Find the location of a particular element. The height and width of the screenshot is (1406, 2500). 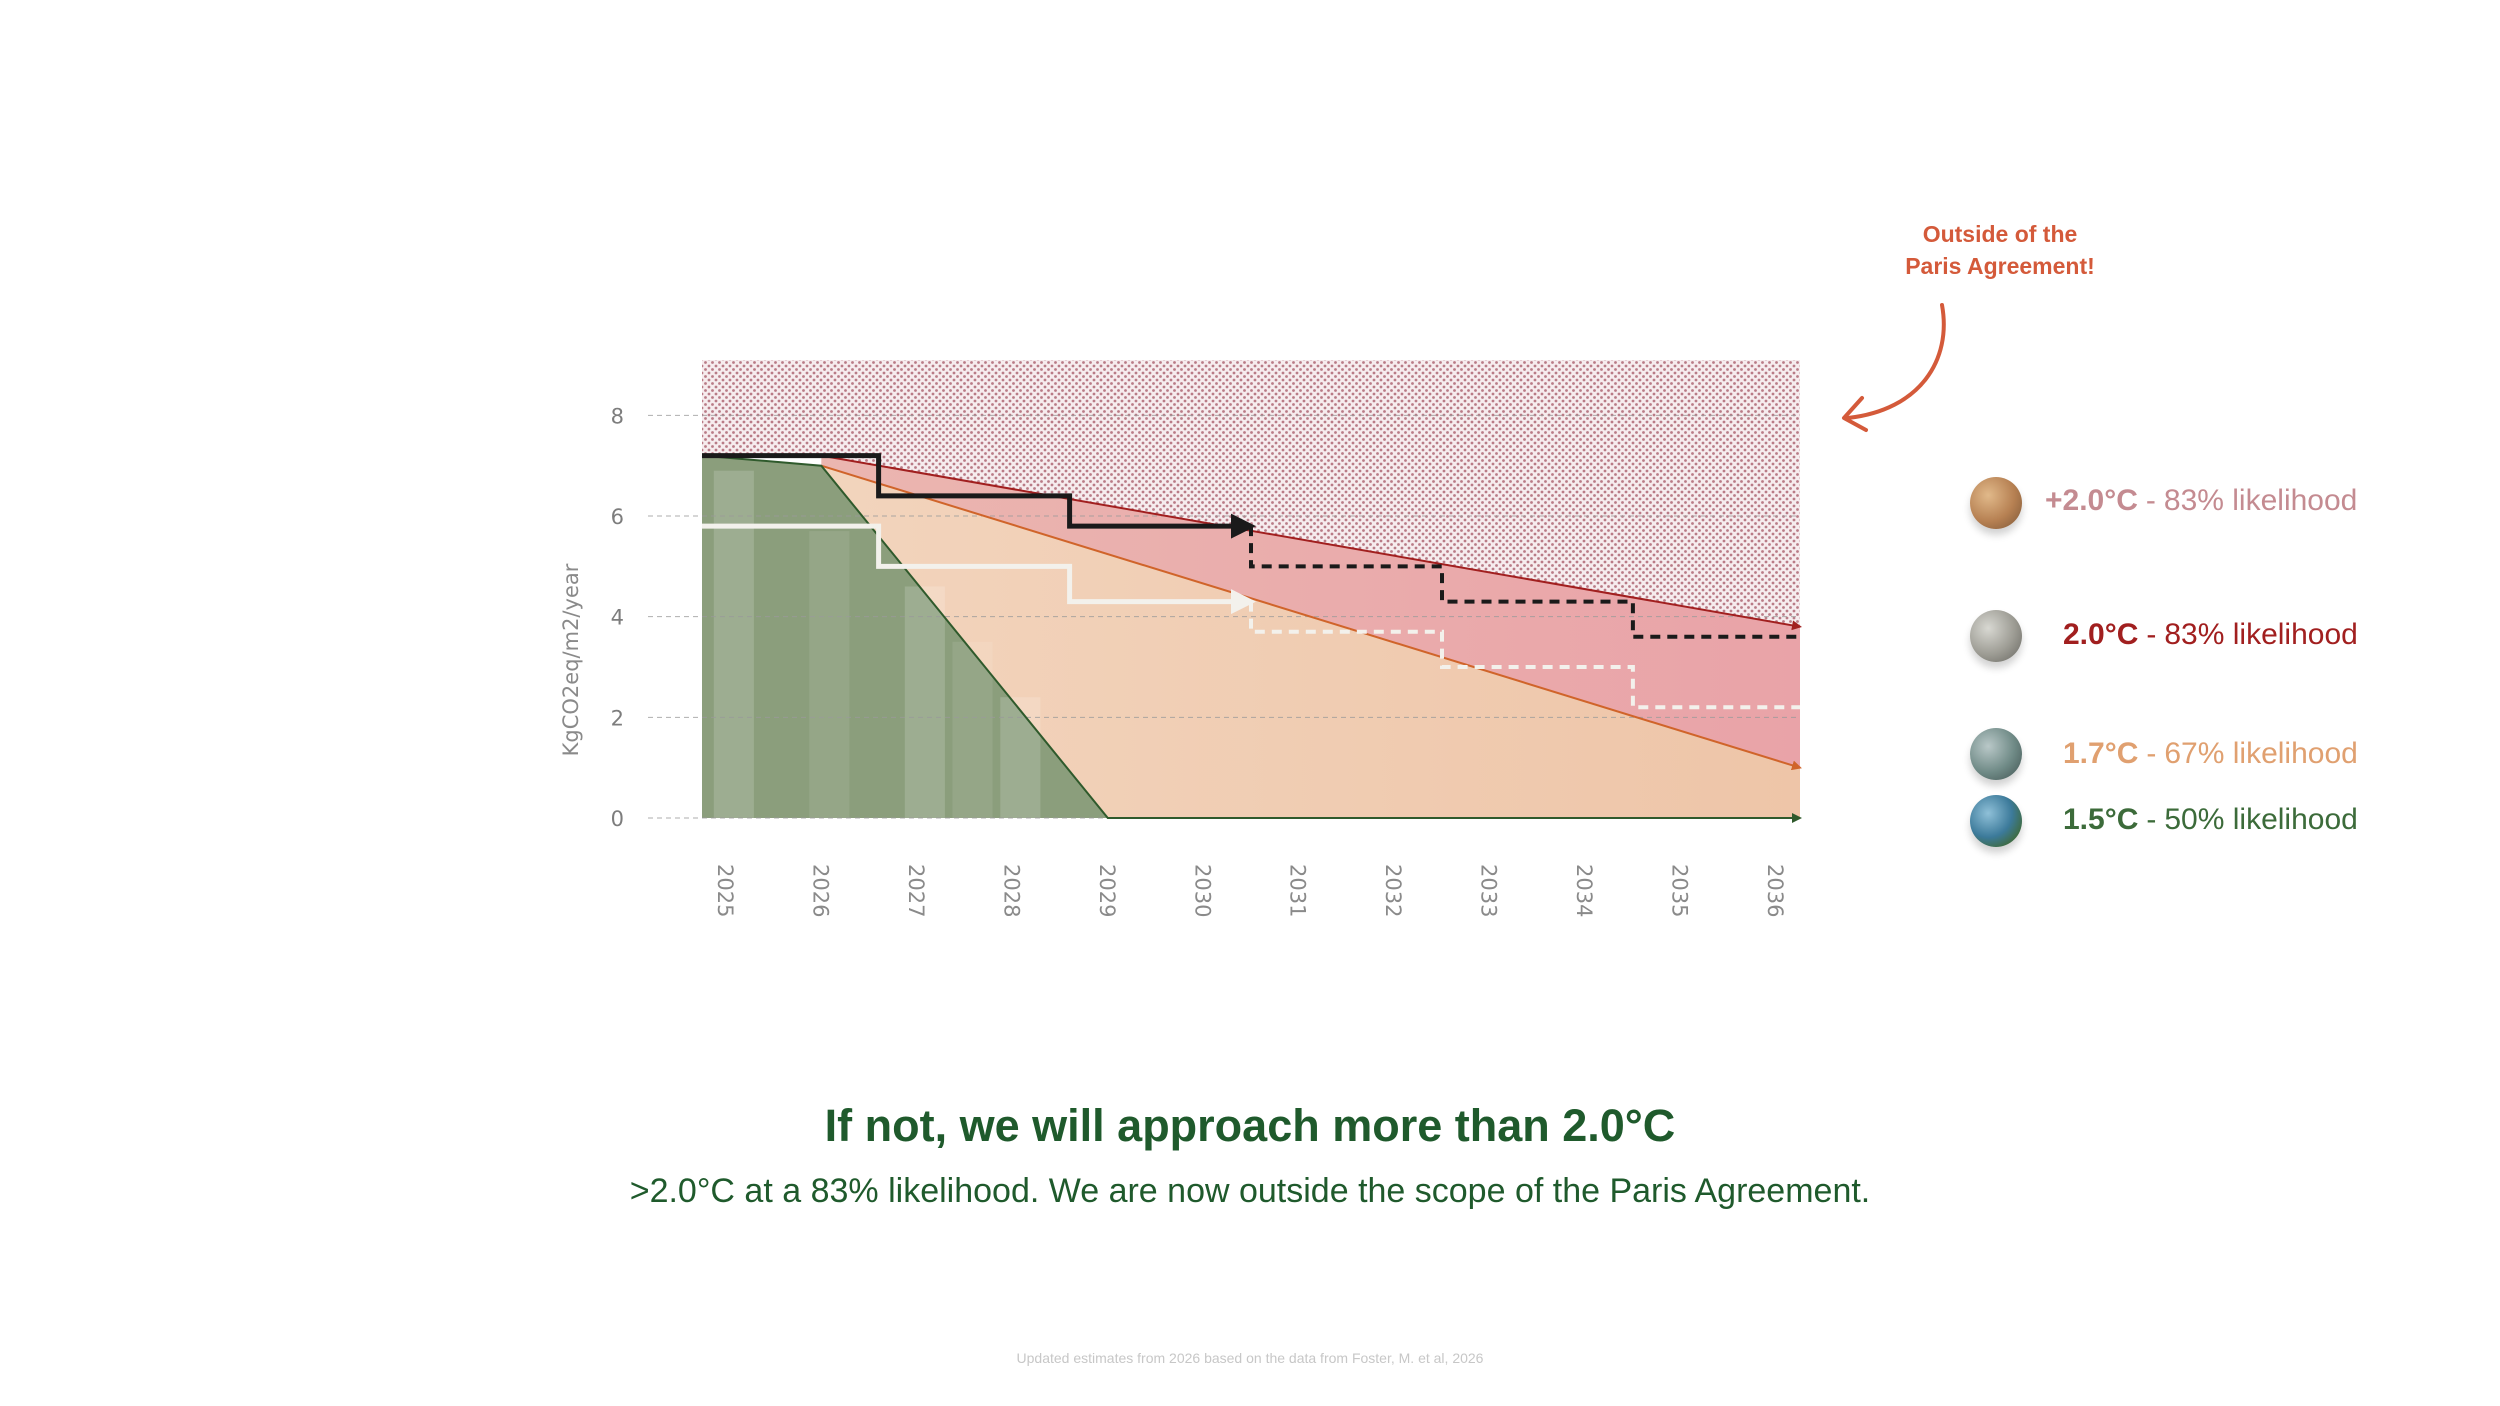

areas-layer is located at coordinates (1251, 589).